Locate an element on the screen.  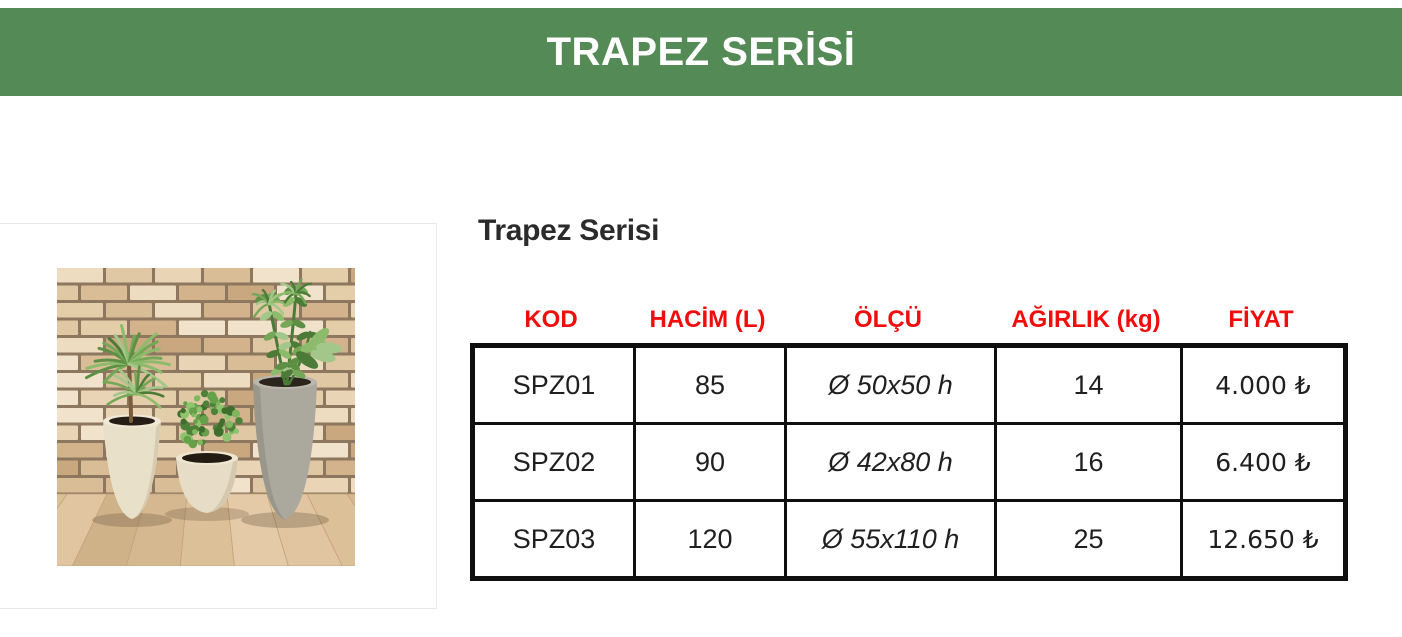
table-cell-olcu: Ø 42x80 h is located at coordinates (890, 462).